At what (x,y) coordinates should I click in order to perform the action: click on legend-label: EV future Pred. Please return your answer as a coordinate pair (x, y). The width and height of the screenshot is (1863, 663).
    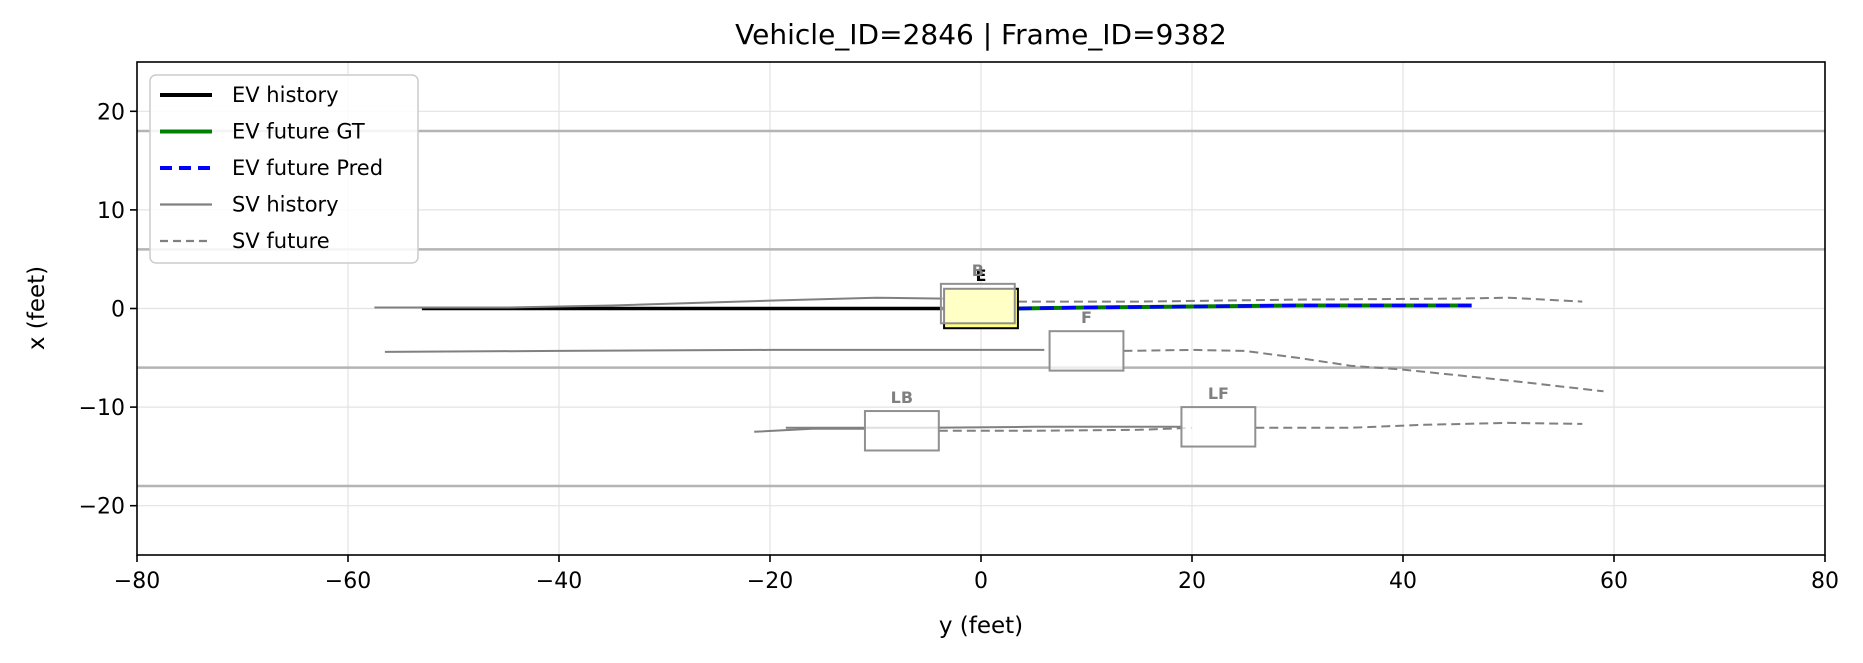
    Looking at the image, I should click on (307, 168).